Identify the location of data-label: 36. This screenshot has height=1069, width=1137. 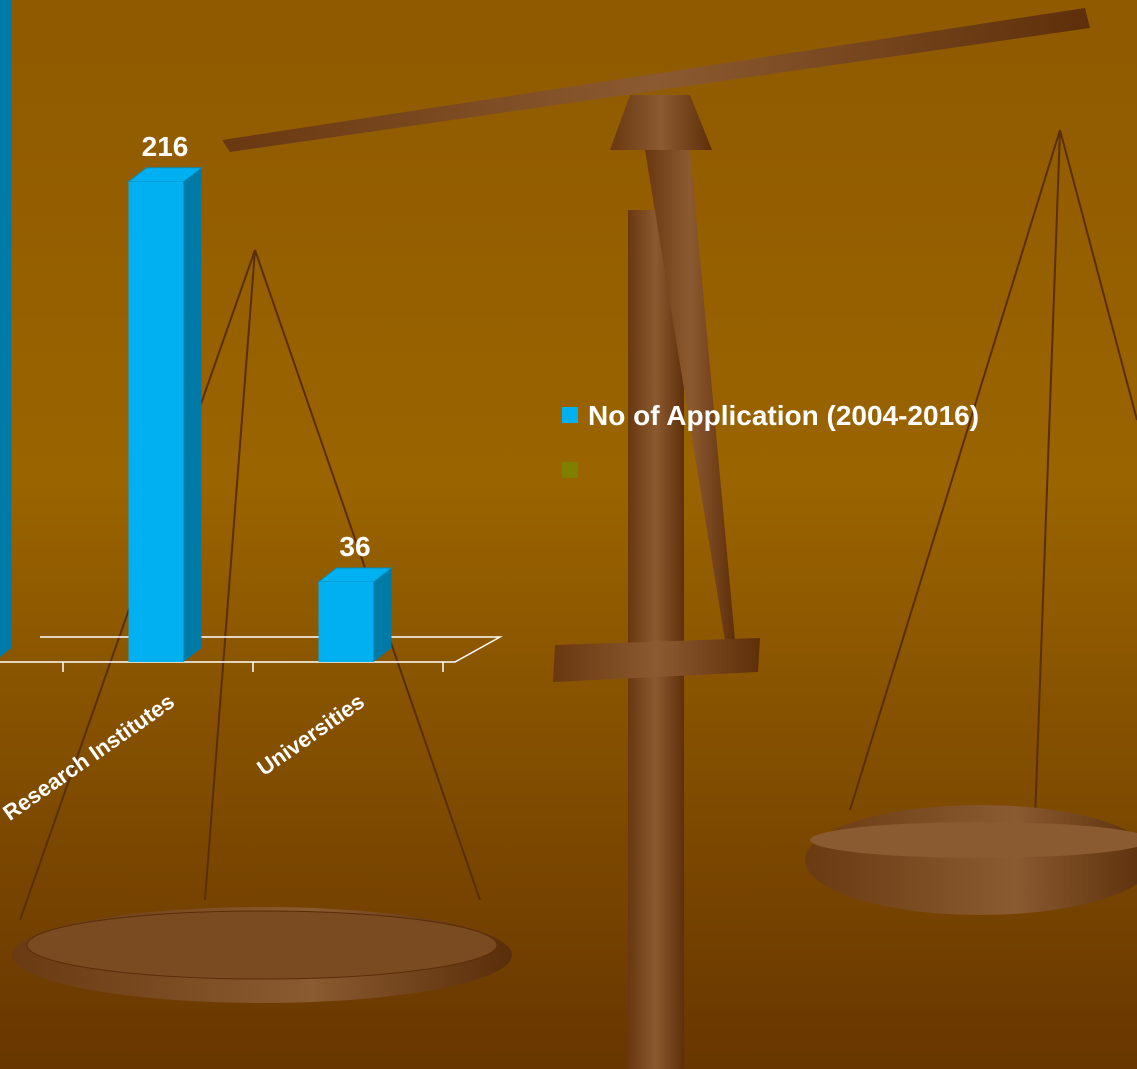
(354, 546).